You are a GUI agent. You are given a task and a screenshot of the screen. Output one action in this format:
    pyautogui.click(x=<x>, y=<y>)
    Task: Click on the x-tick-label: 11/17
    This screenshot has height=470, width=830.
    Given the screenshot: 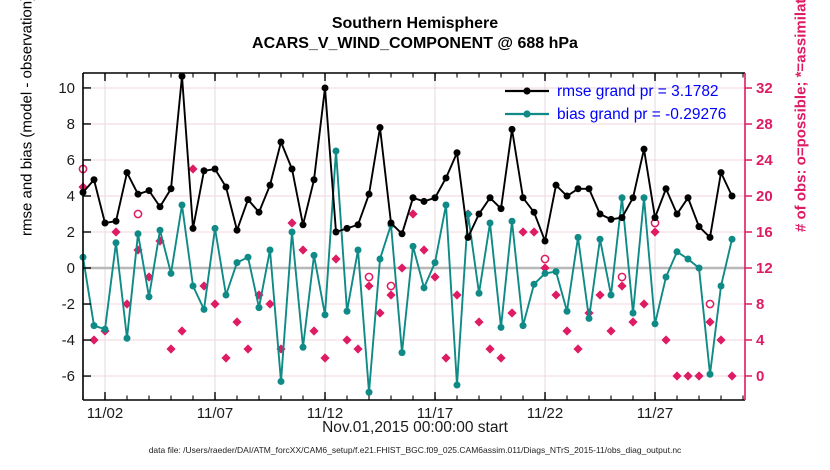 What is the action you would take?
    pyautogui.click(x=435, y=413)
    